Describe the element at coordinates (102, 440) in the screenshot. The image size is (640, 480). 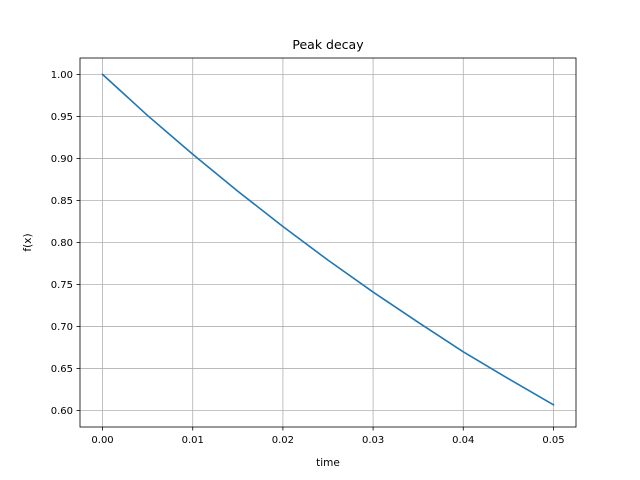
I see `x-tick-label: 0.00` at that location.